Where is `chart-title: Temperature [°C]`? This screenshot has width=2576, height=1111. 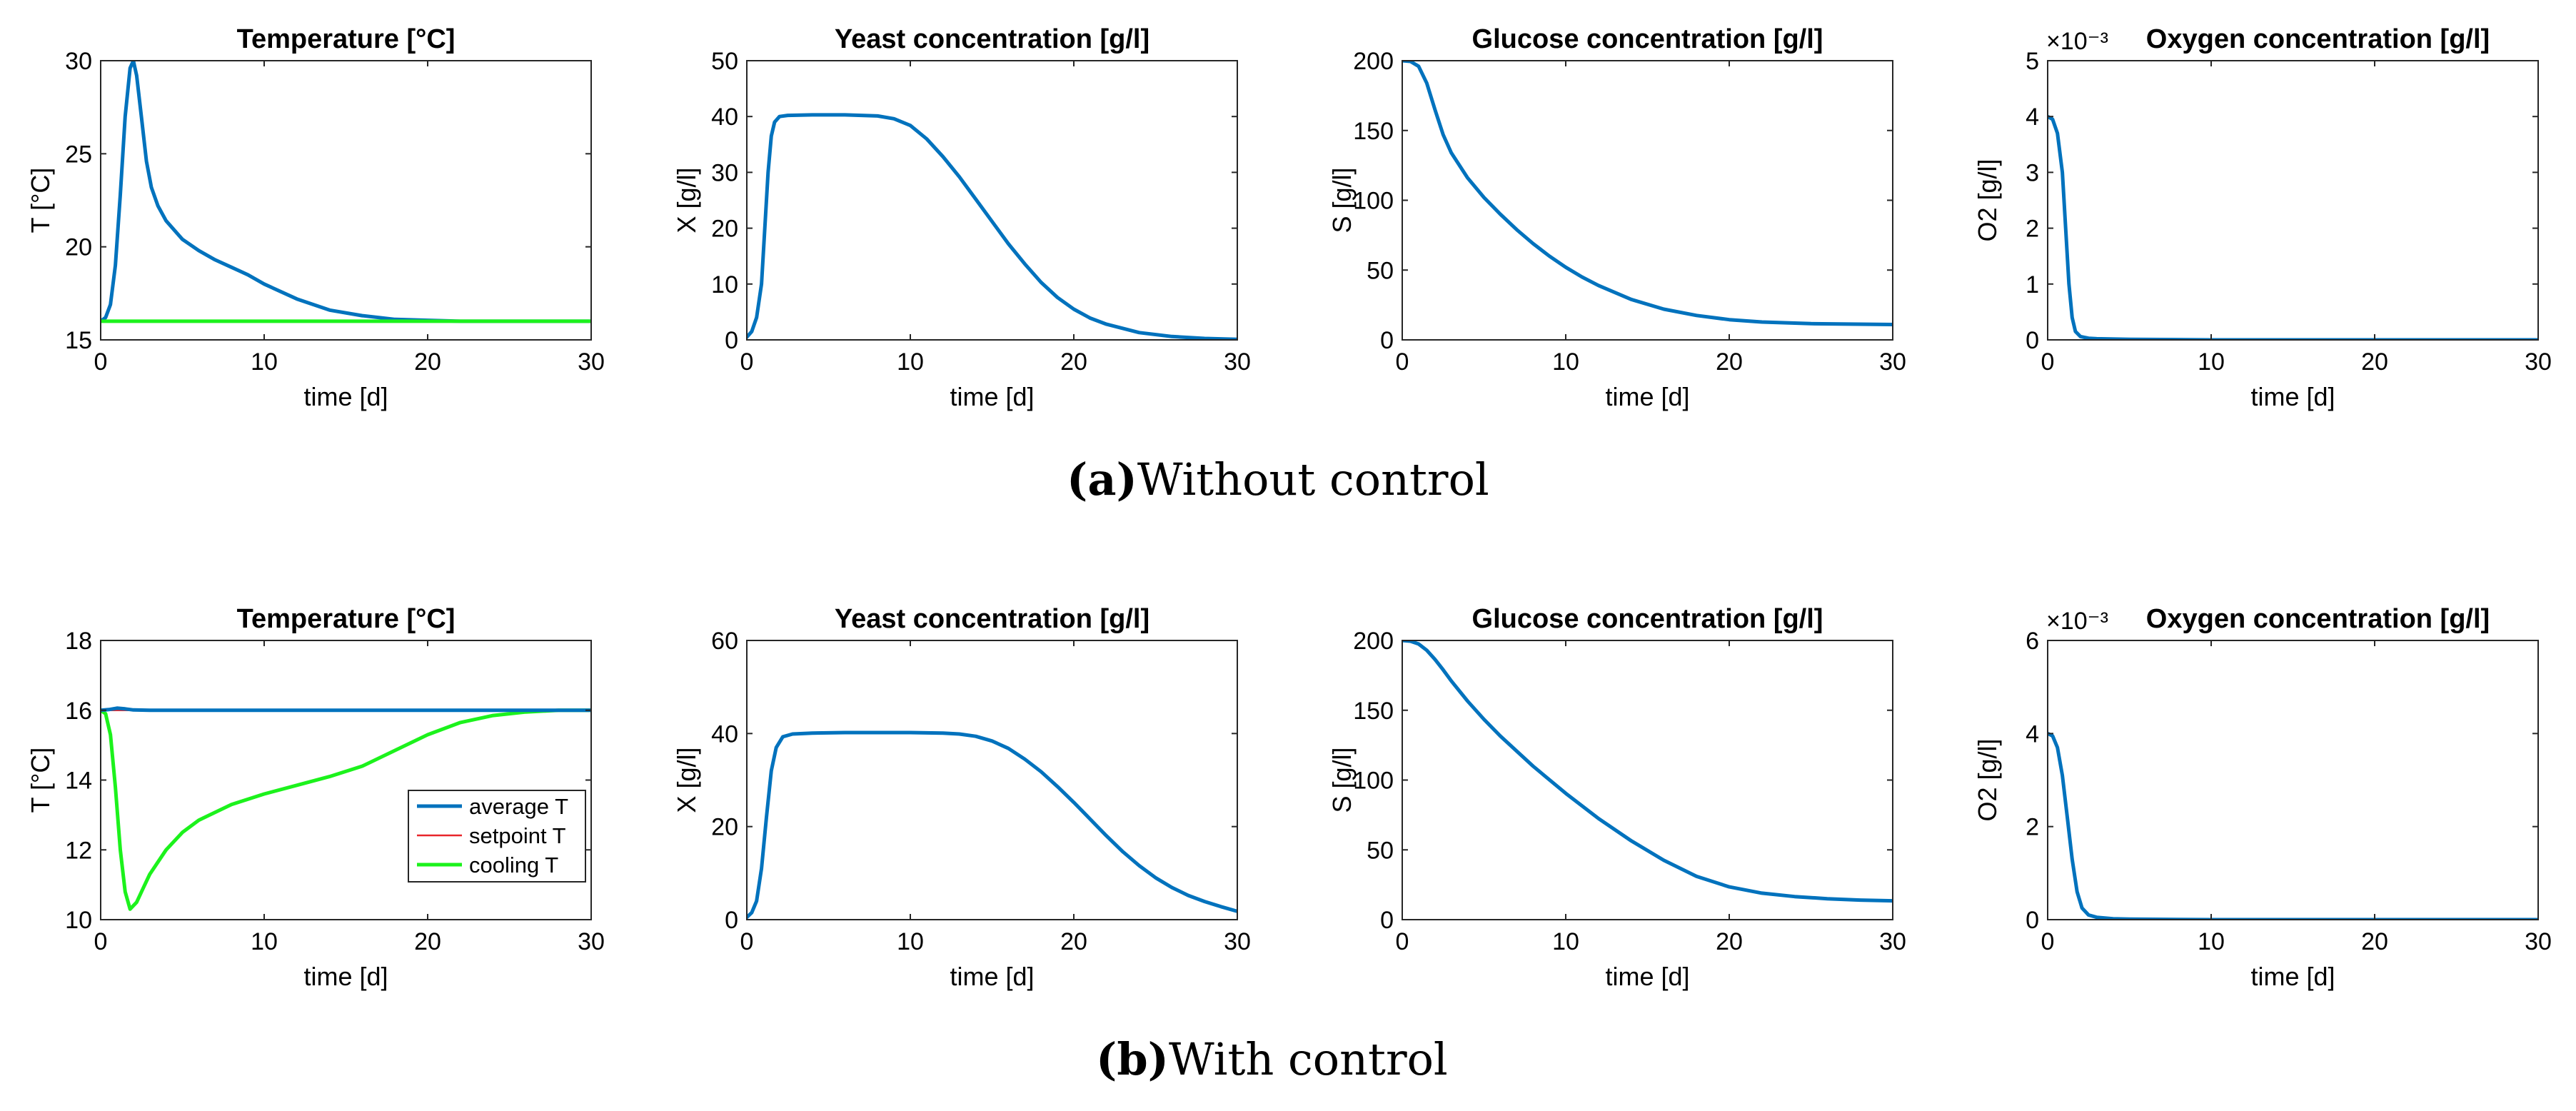 chart-title: Temperature [°C] is located at coordinates (346, 39).